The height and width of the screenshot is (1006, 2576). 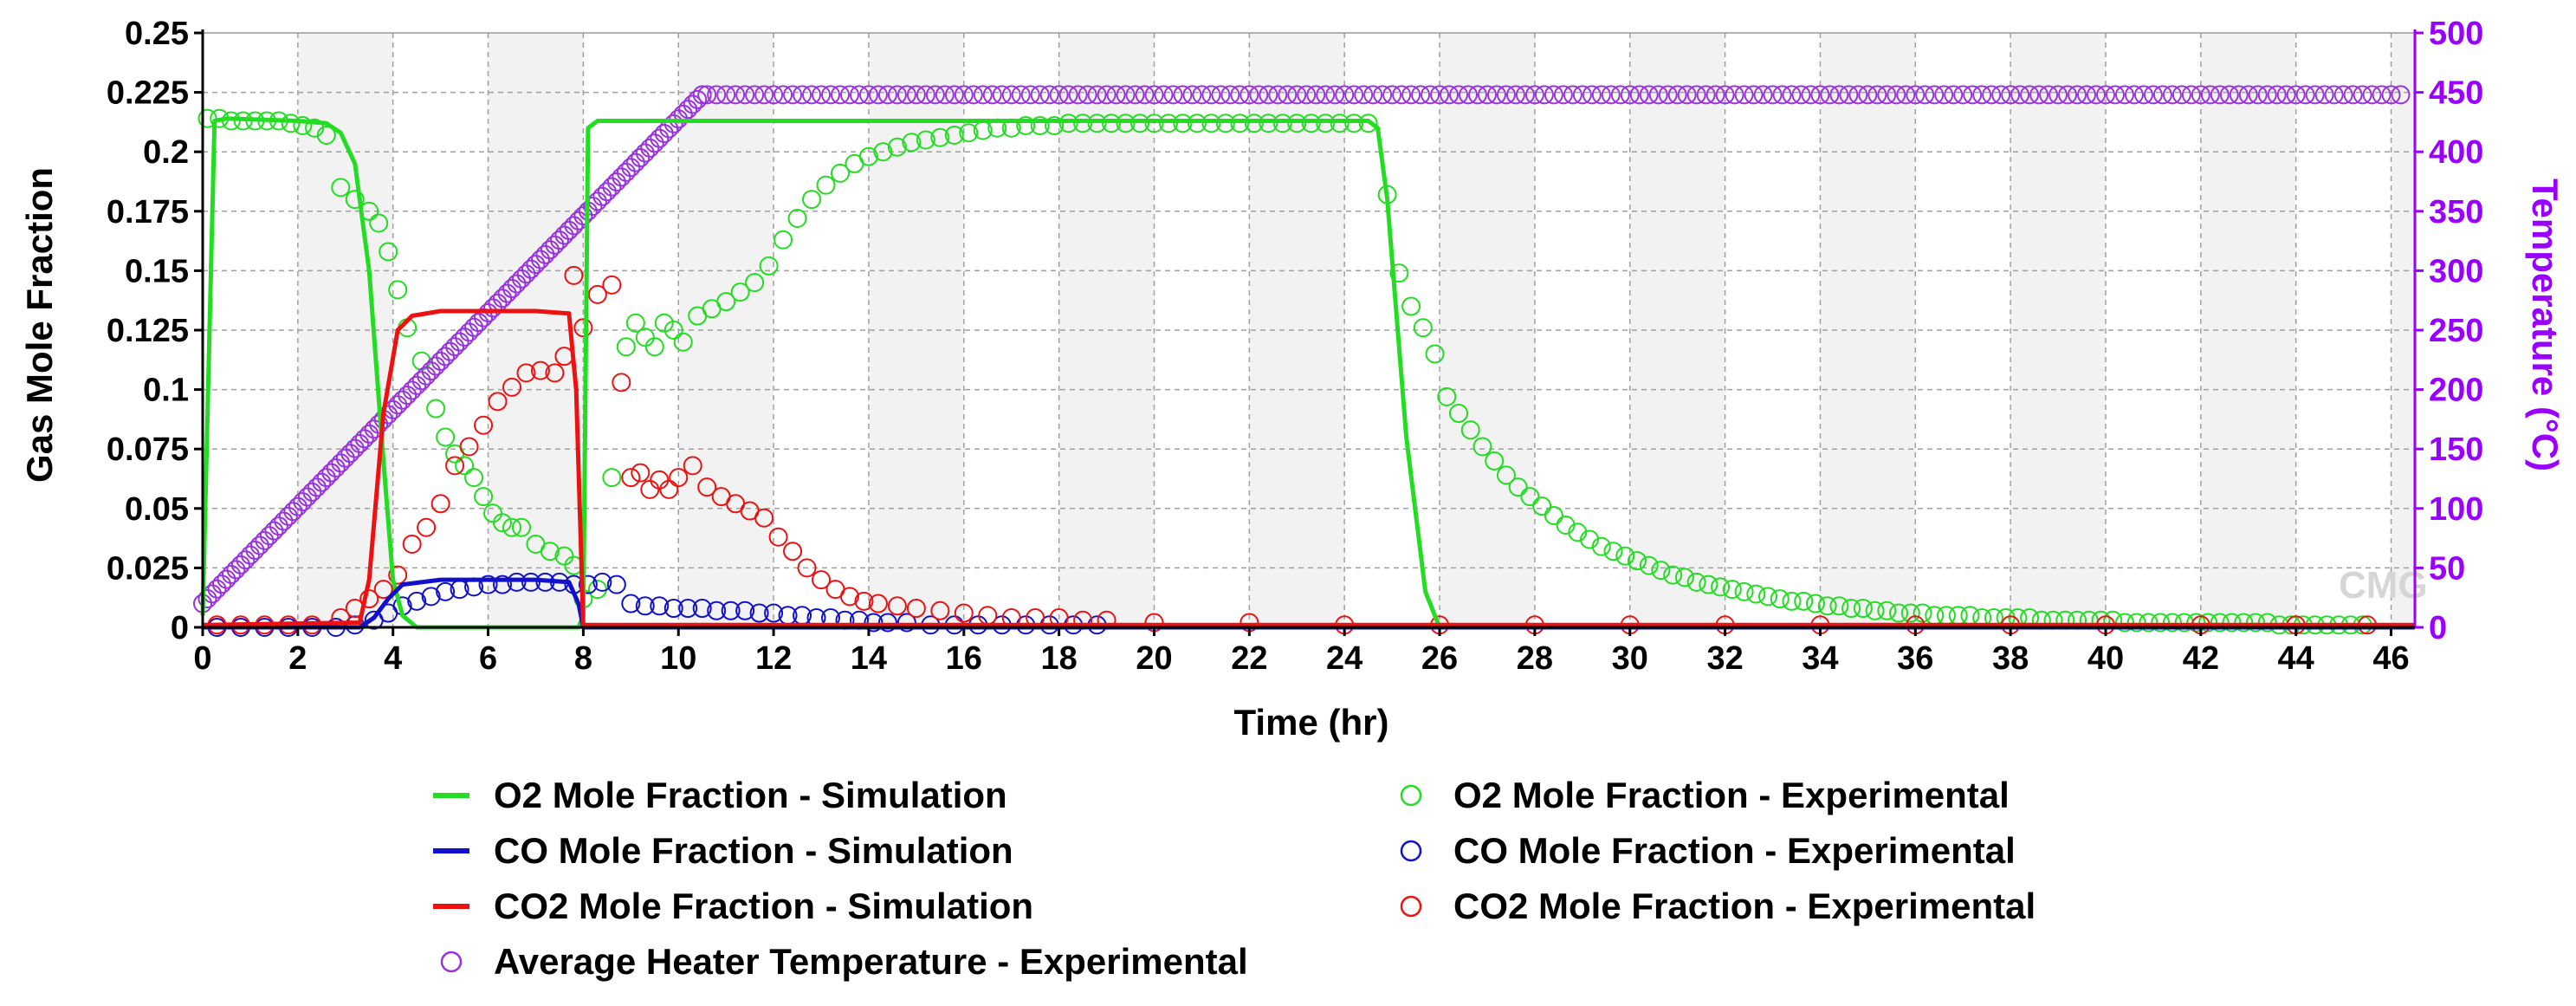 I want to click on x-tick-label: 10, so click(x=678, y=658).